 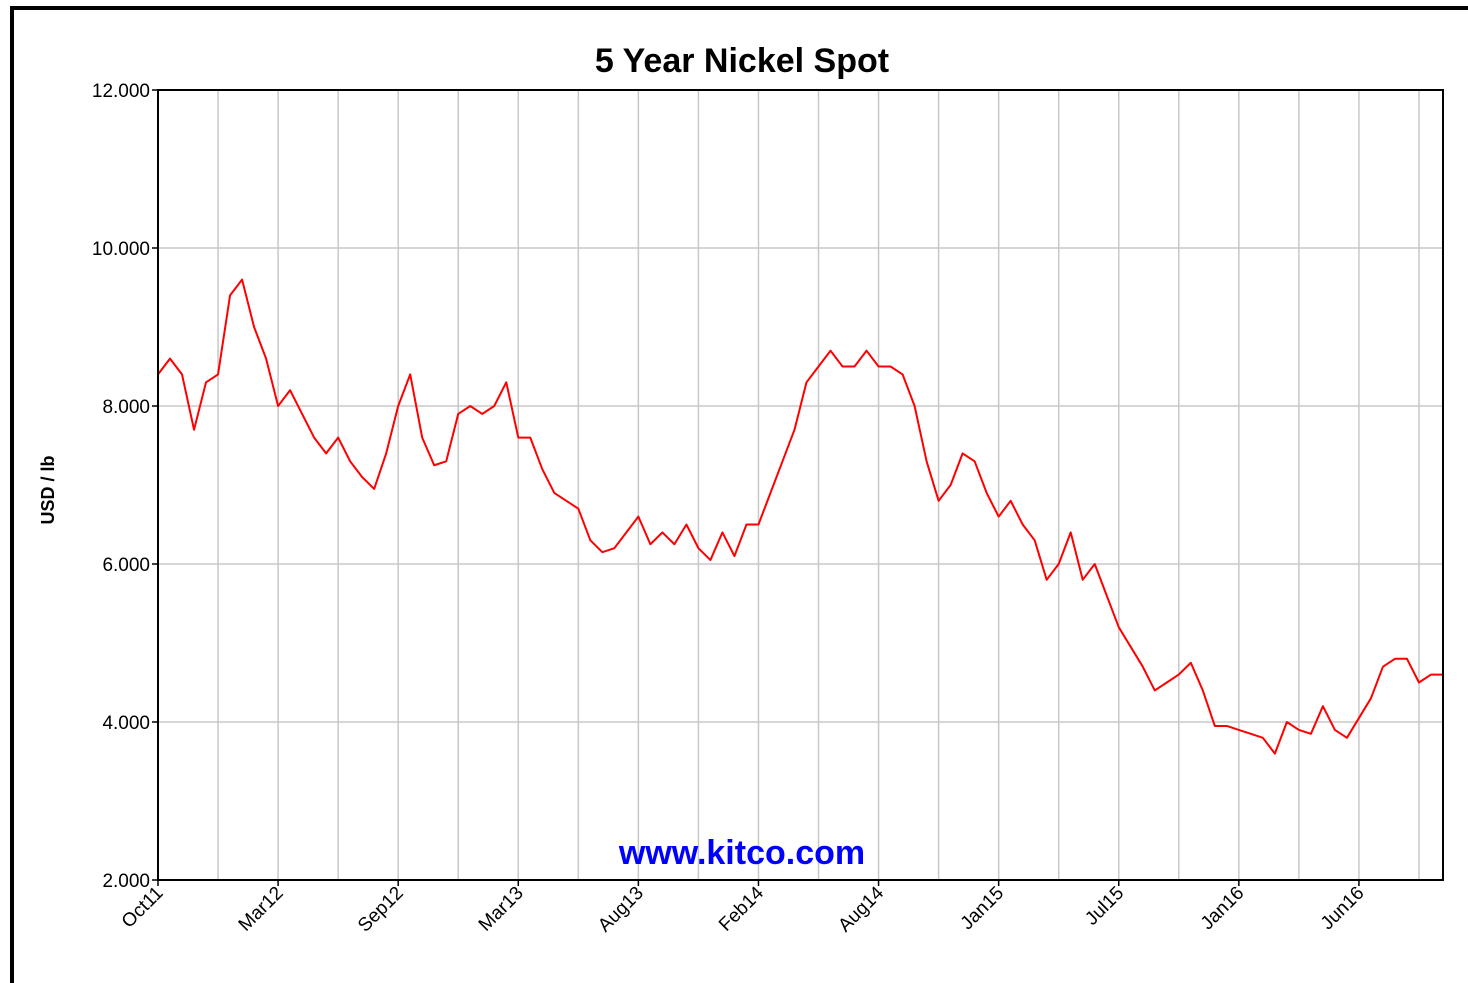 What do you see at coordinates (121, 249) in the screenshot?
I see `y-tick-label: 10.000` at bounding box center [121, 249].